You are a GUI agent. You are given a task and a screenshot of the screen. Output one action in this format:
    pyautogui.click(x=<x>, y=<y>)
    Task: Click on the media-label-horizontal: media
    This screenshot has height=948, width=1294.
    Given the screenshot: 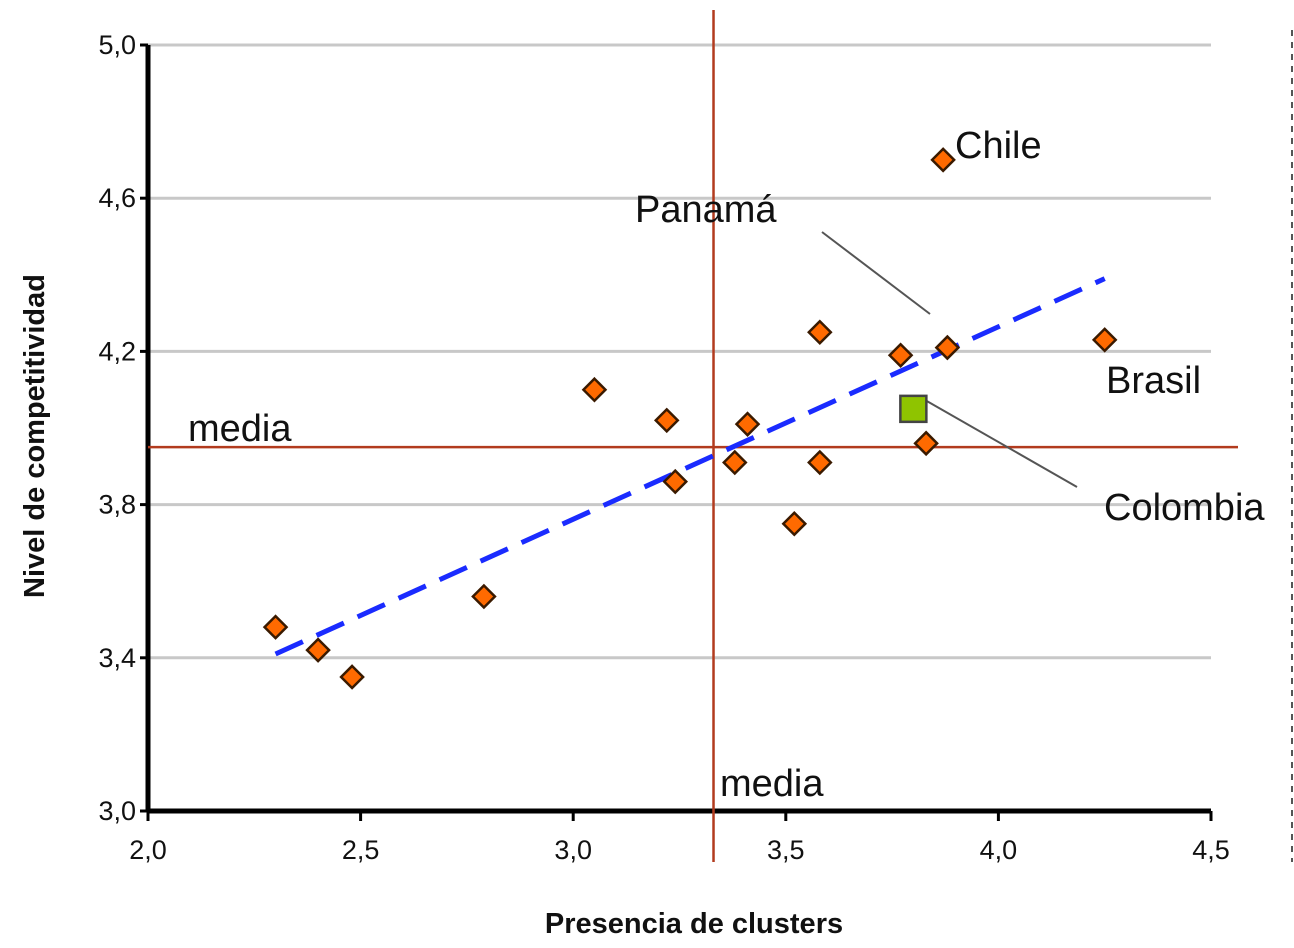 What is the action you would take?
    pyautogui.click(x=240, y=429)
    